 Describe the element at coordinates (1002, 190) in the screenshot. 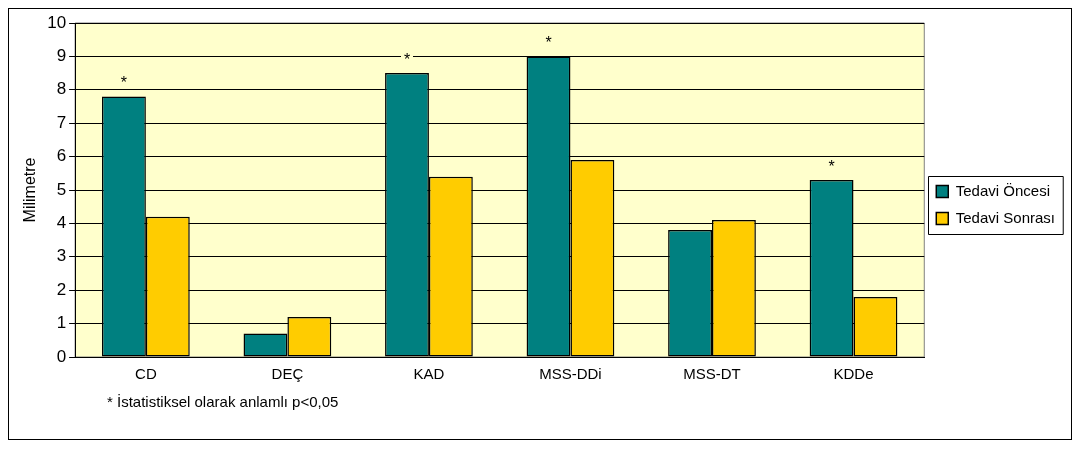

I see `legend-label: Tedavi Öncesi` at that location.